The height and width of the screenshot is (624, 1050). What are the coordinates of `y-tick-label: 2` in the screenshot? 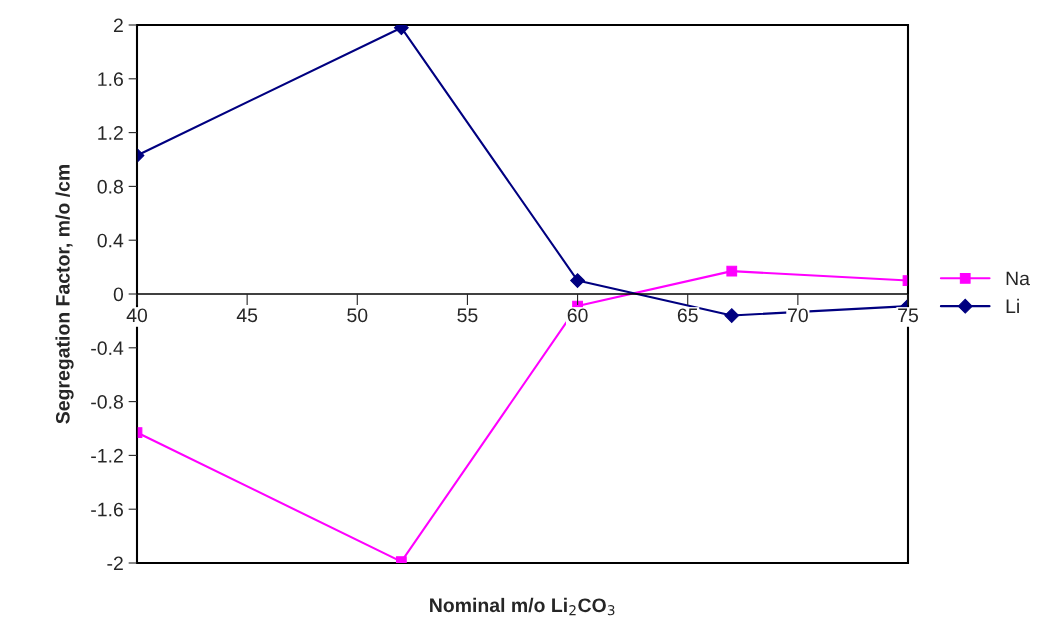 It's located at (118, 25).